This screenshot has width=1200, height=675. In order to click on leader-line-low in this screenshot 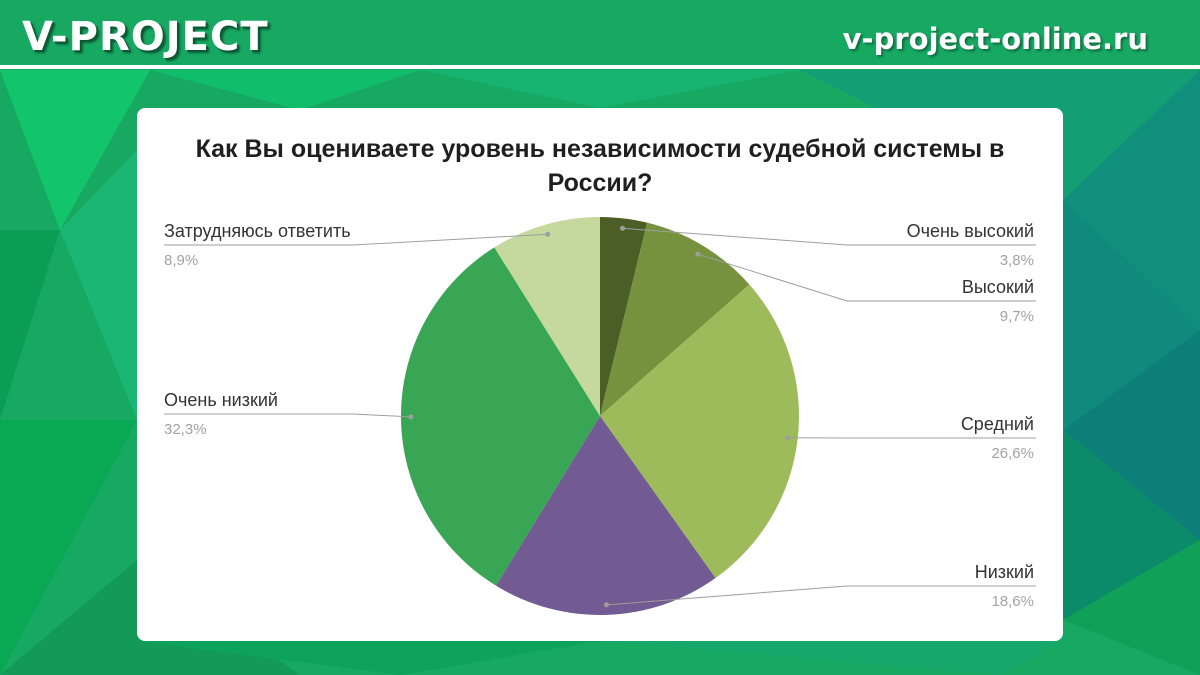, I will do `click(821, 595)`.